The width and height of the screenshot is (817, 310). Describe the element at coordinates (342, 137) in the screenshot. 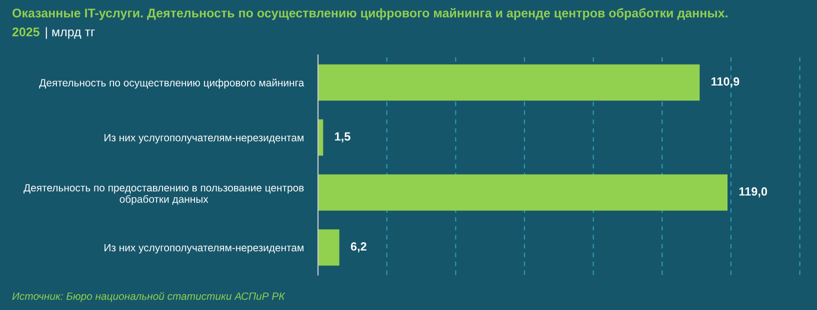

I see `data-label: 1,5` at that location.